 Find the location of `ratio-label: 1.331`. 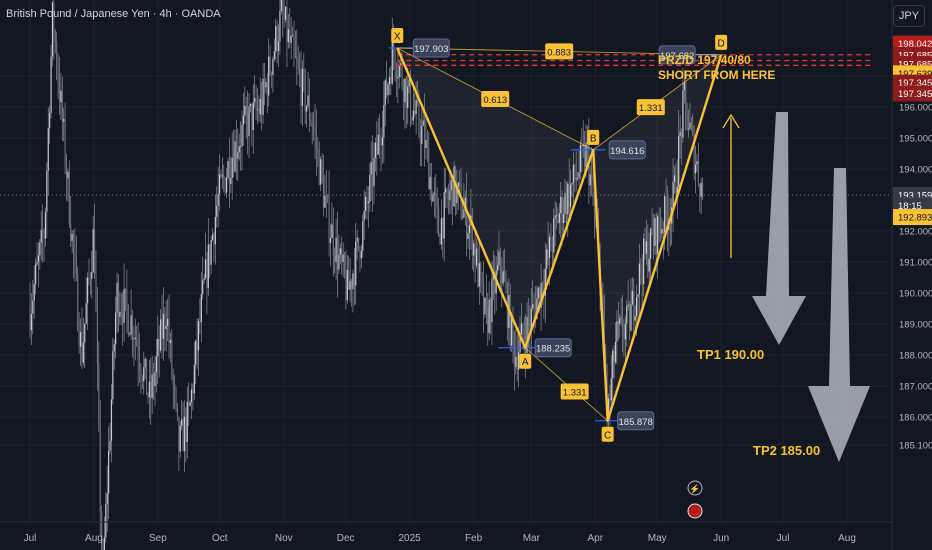

ratio-label: 1.331 is located at coordinates (650, 107).